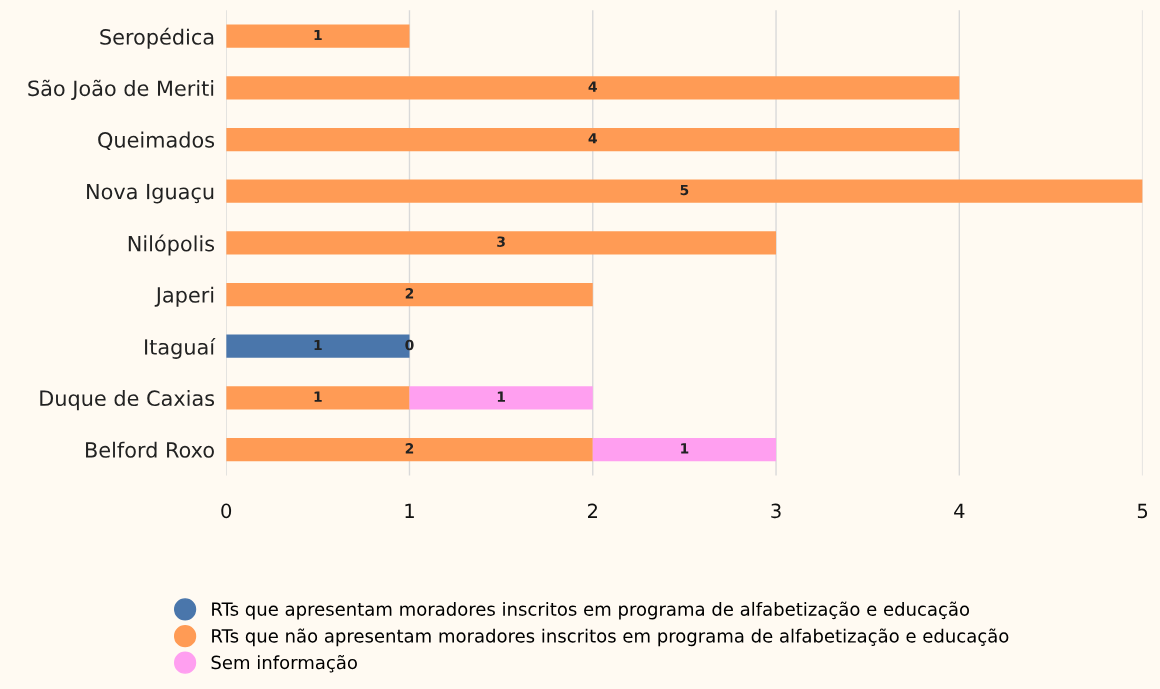  Describe the element at coordinates (776, 511) in the screenshot. I see `x-tick-label: 3` at that location.